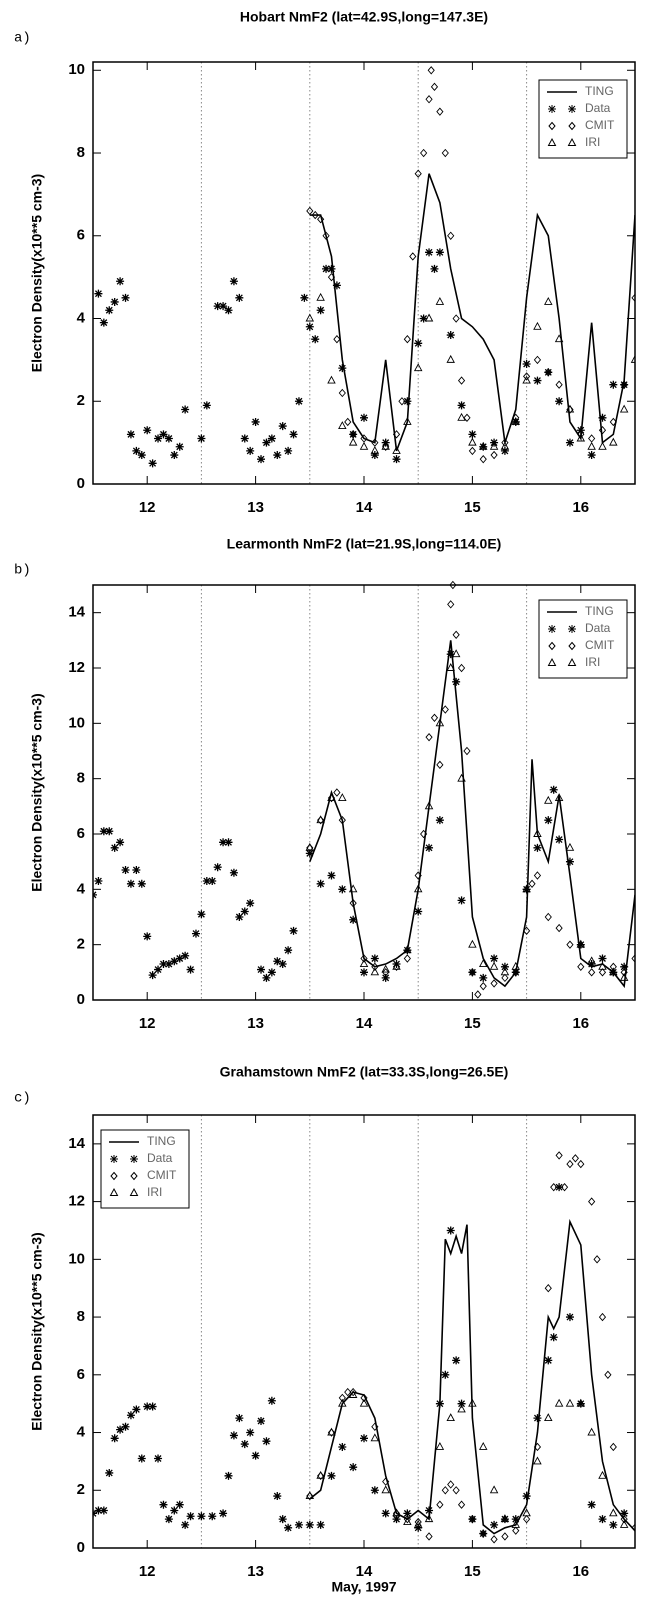  Describe the element at coordinates (162, 1175) in the screenshot. I see `legend-label: CMIT` at that location.